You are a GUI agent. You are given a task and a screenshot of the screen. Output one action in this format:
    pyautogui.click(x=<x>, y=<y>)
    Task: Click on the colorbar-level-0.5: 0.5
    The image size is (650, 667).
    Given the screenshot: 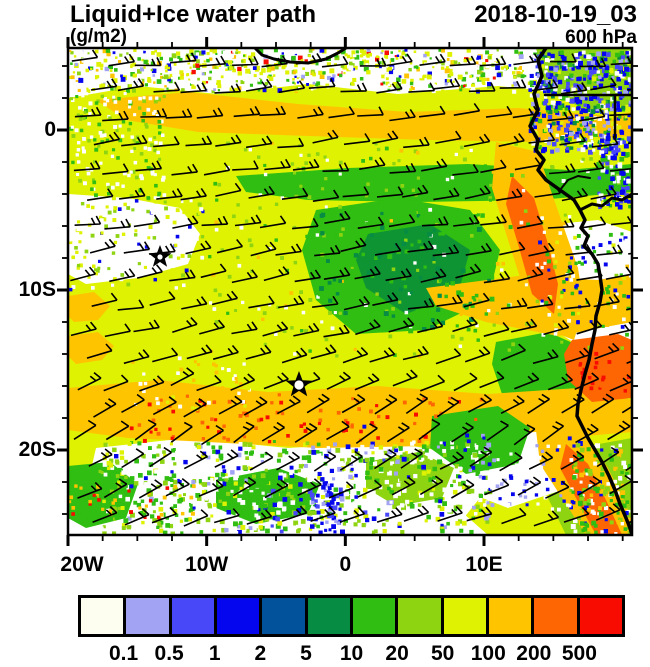 What is the action you would take?
    pyautogui.click(x=169, y=653)
    